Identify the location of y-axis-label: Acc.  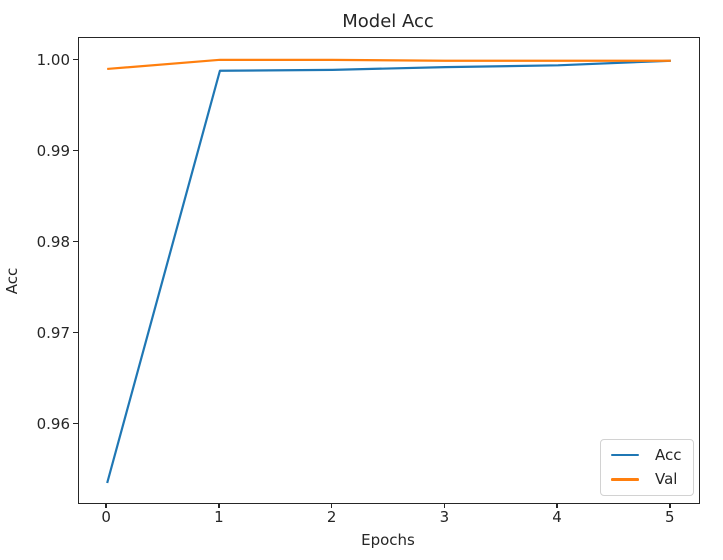
(12, 281).